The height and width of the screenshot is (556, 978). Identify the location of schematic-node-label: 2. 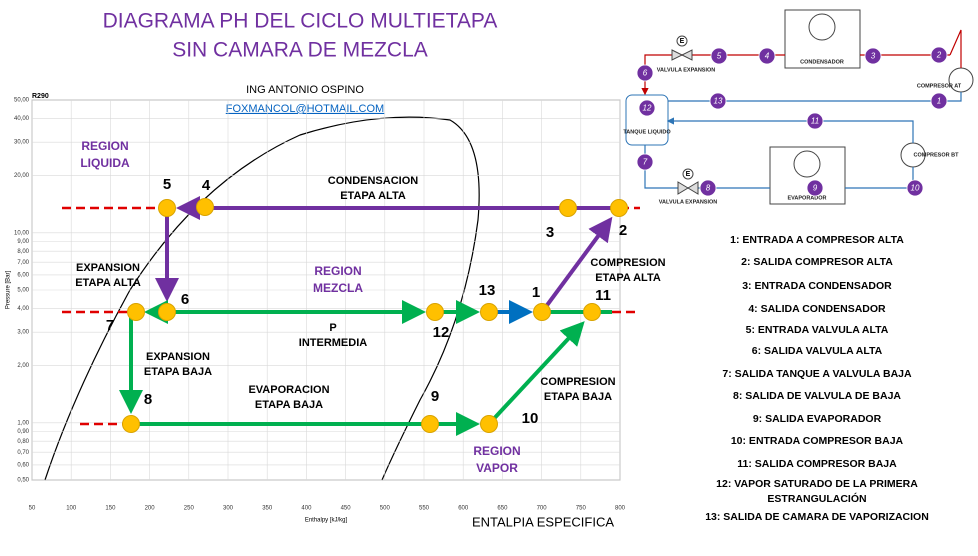
(939, 55).